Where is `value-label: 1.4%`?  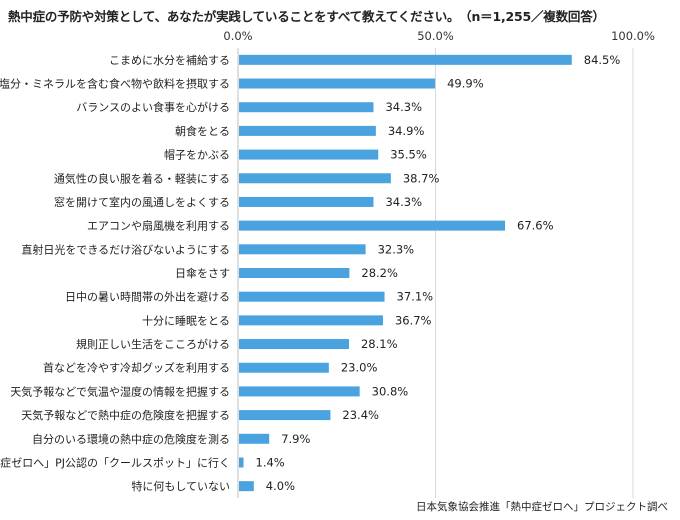
value-label: 1.4% is located at coordinates (270, 462).